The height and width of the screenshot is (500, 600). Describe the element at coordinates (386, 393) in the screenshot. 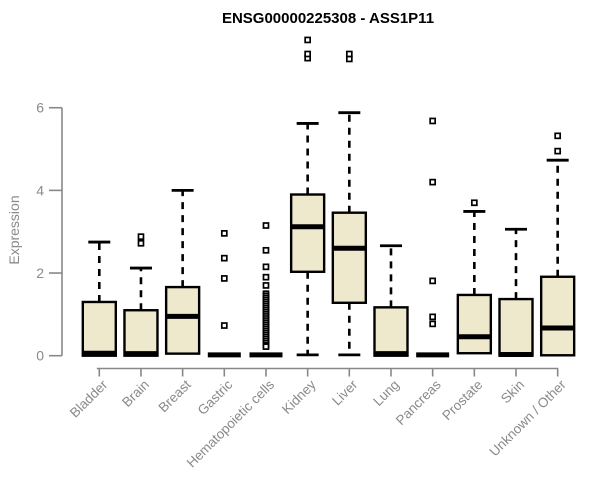

I see `x-tick-label: Lung` at that location.